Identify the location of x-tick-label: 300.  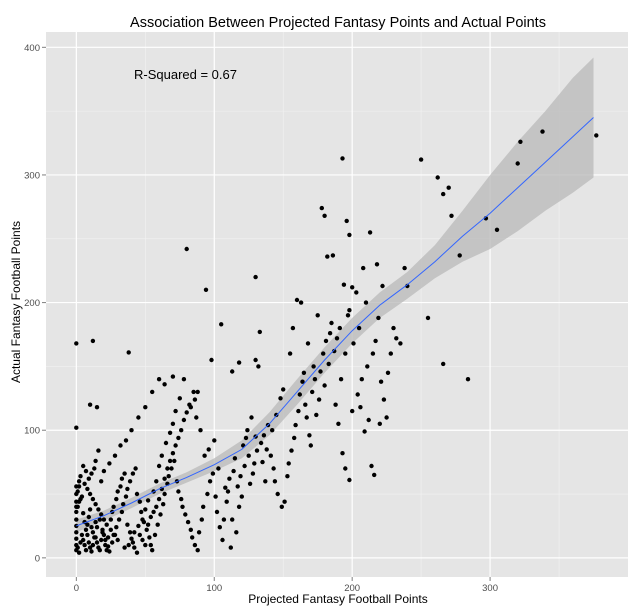
(490, 588).